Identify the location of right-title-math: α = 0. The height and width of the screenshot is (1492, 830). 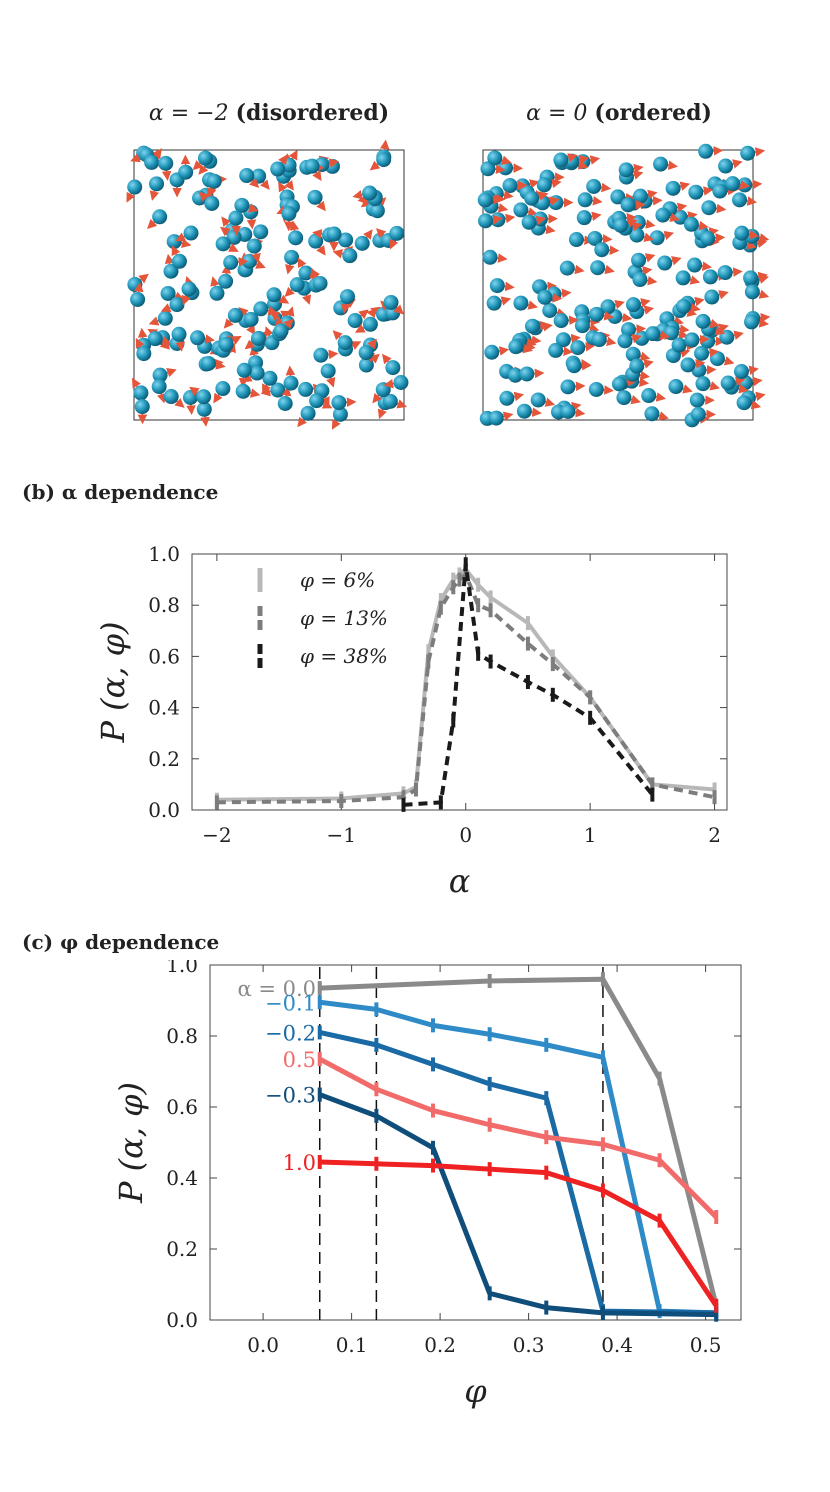
(557, 113).